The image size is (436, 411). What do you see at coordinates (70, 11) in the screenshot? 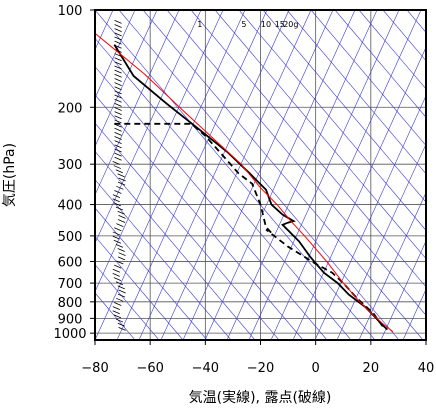
I see `y-tick-label: 100` at bounding box center [70, 11].